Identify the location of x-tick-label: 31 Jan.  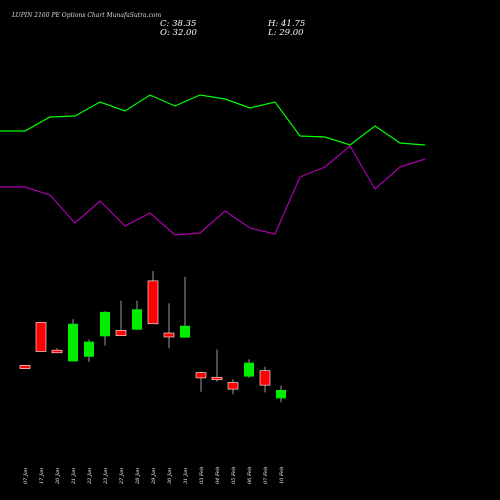
(186, 476).